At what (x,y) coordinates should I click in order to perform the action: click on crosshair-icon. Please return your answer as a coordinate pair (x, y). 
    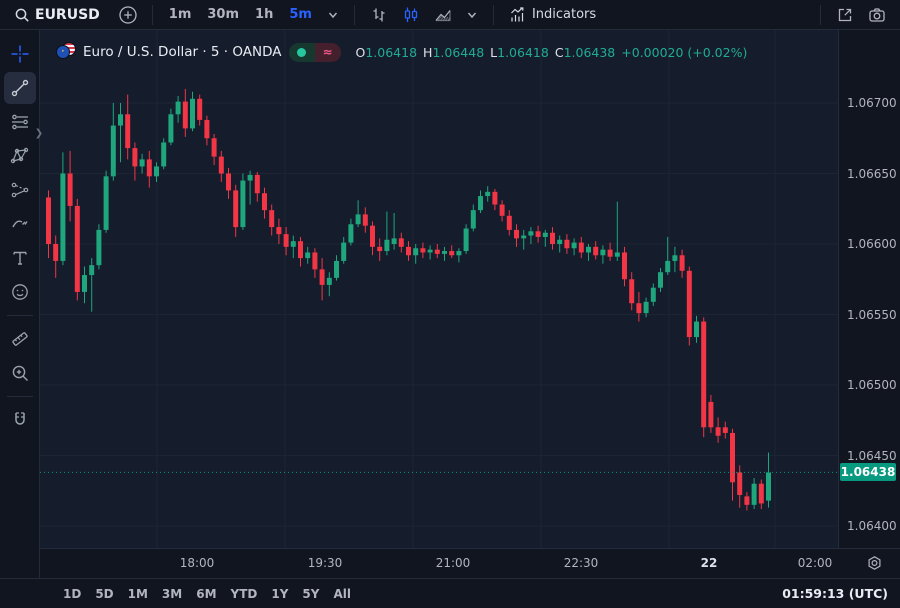
    Looking at the image, I should click on (20, 54).